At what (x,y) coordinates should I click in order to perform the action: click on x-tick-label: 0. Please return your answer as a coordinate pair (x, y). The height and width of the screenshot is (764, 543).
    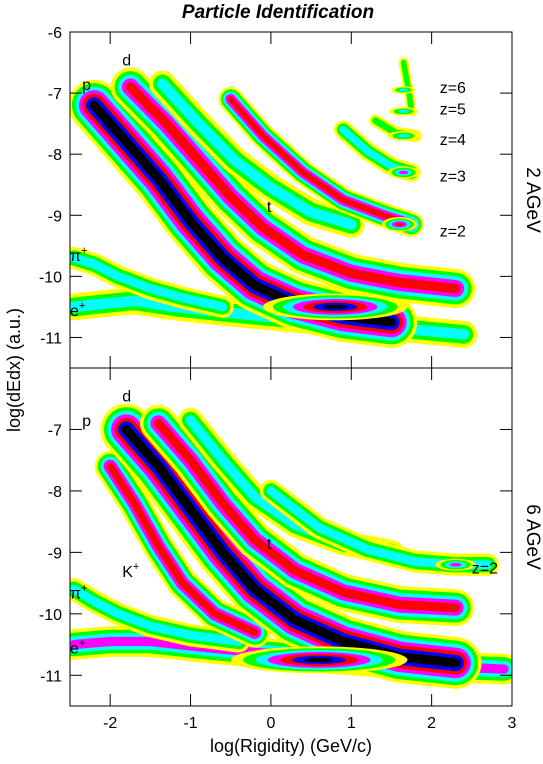
    Looking at the image, I should click on (270, 723).